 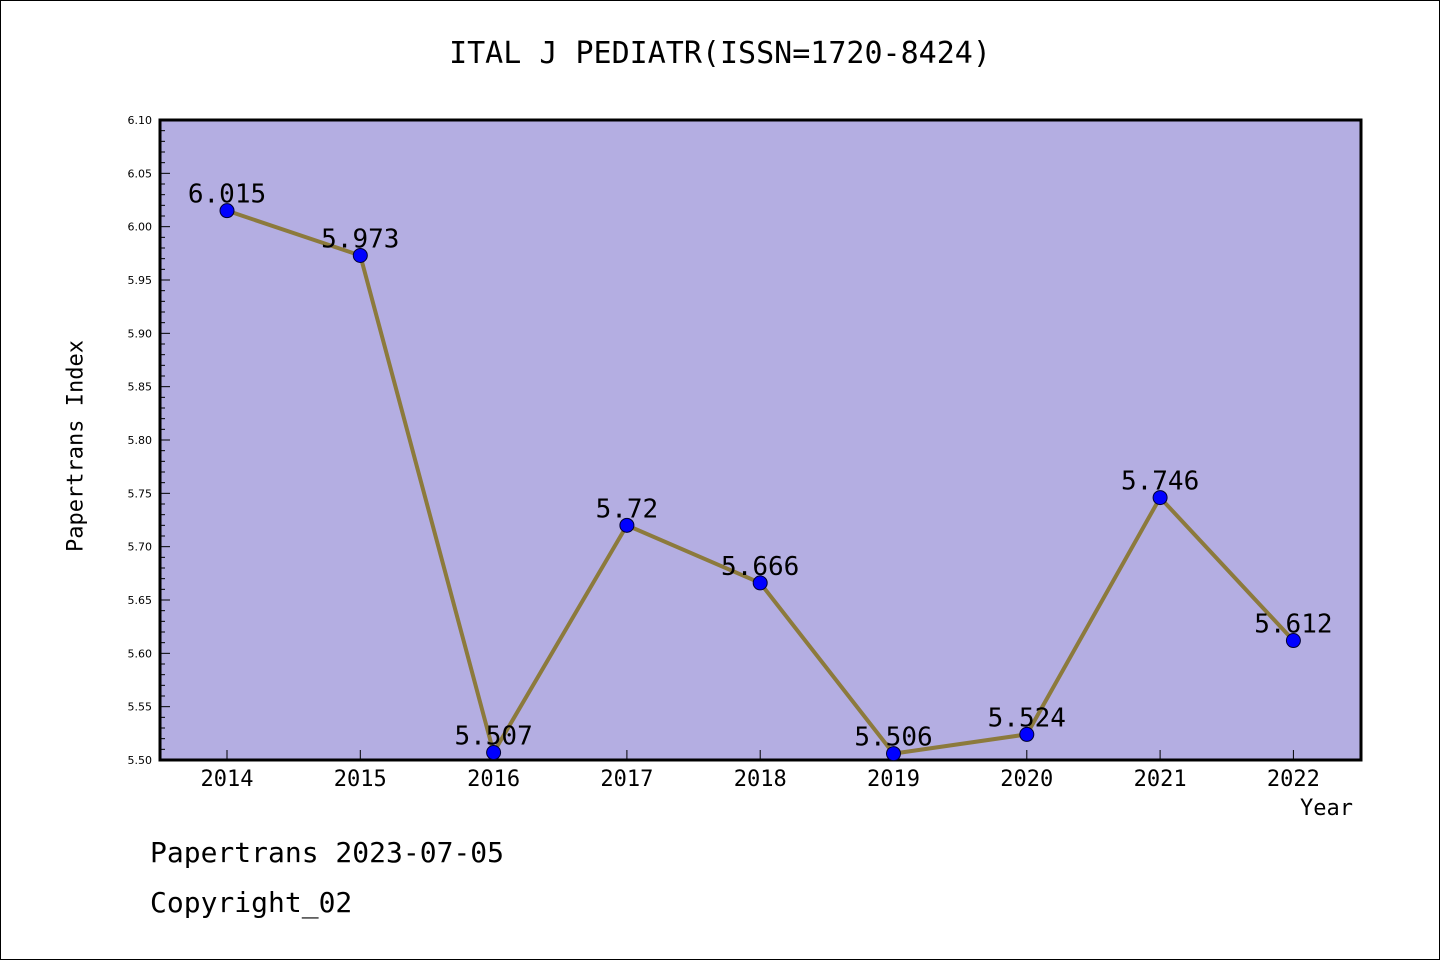 I want to click on y-tick-label: 5.60, so click(x=140, y=653).